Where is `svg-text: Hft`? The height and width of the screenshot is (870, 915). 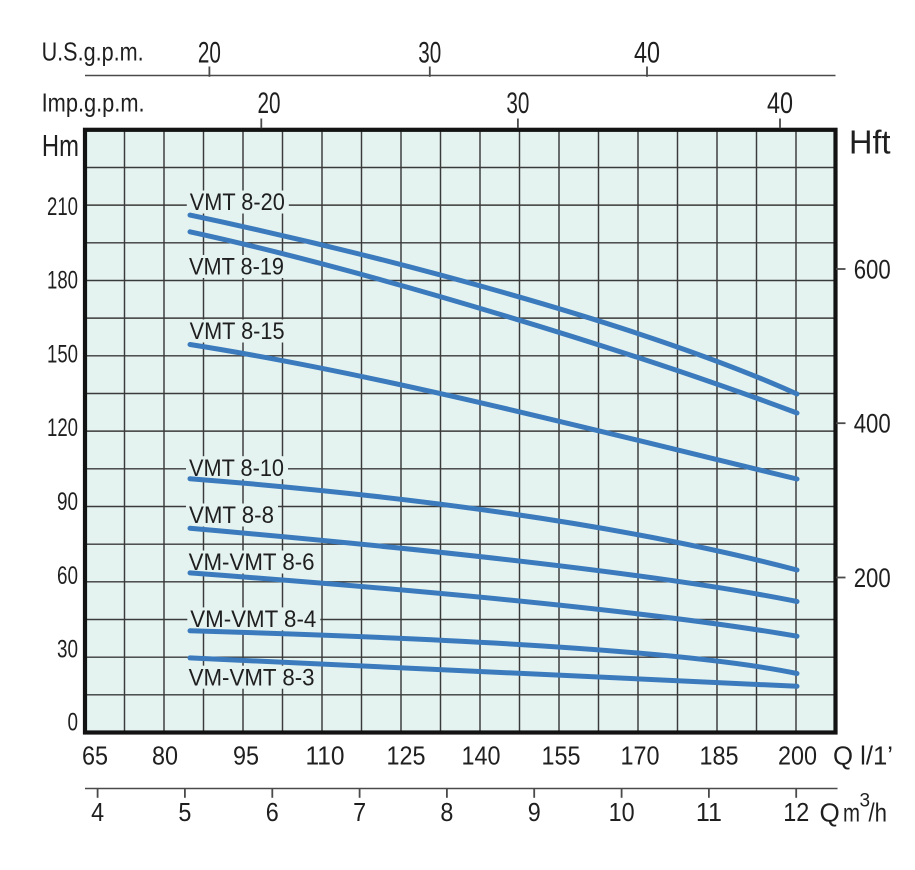
svg-text: Hft is located at coordinates (870, 142).